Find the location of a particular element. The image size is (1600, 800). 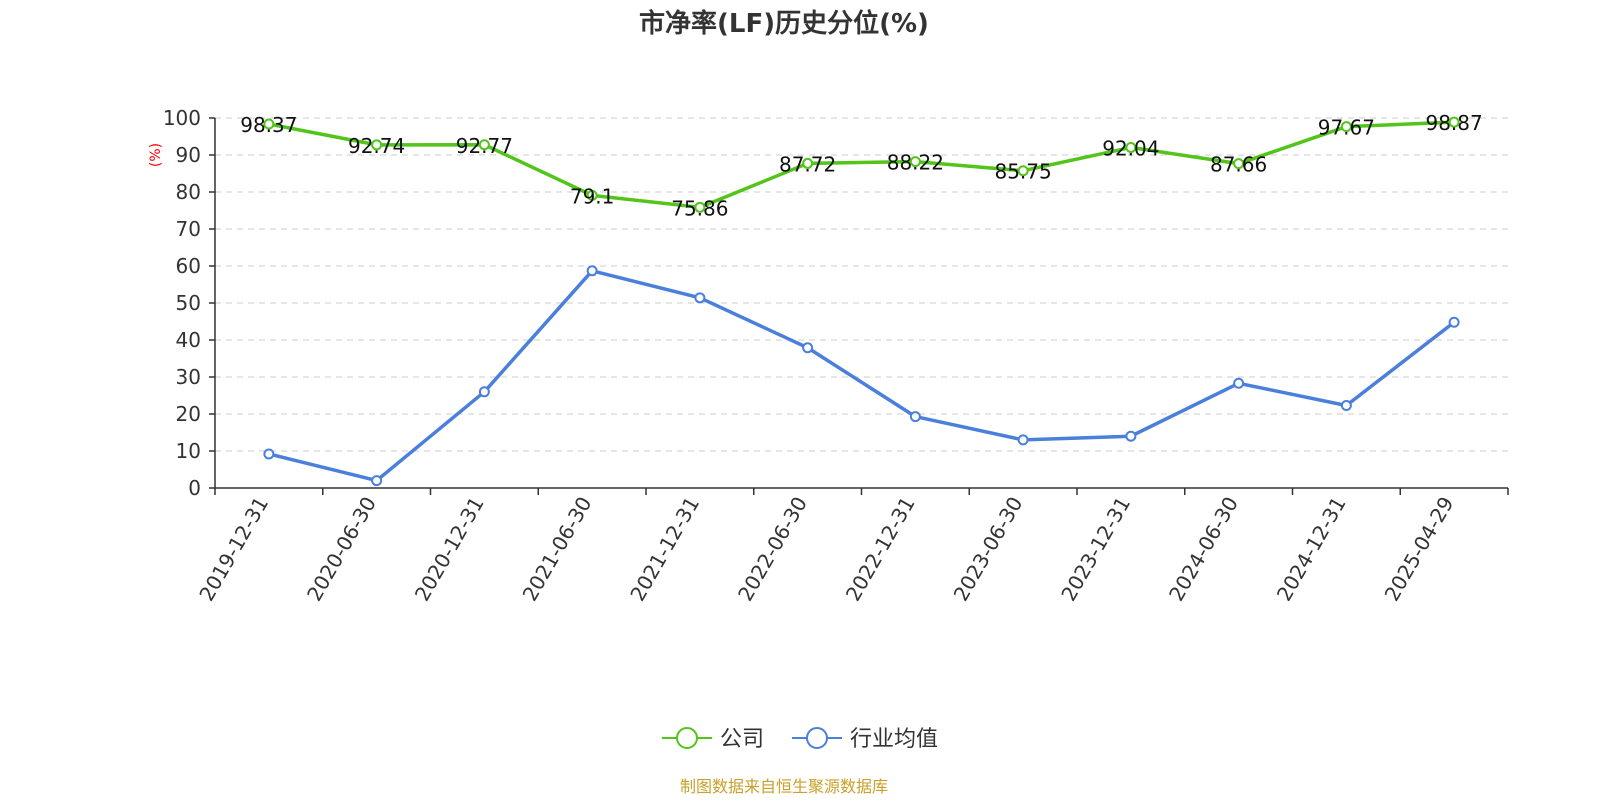

x-tick-label: 2025-04-29 is located at coordinates (1419, 549).